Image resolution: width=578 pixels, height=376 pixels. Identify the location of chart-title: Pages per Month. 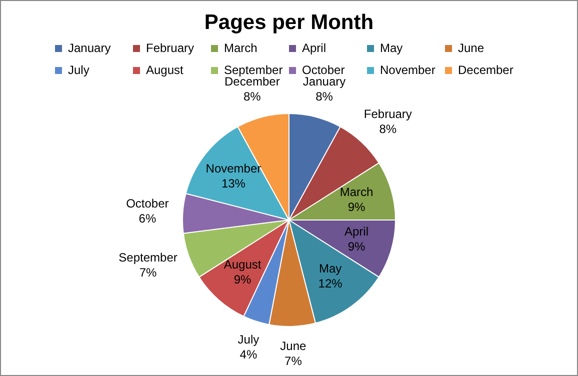
(289, 22).